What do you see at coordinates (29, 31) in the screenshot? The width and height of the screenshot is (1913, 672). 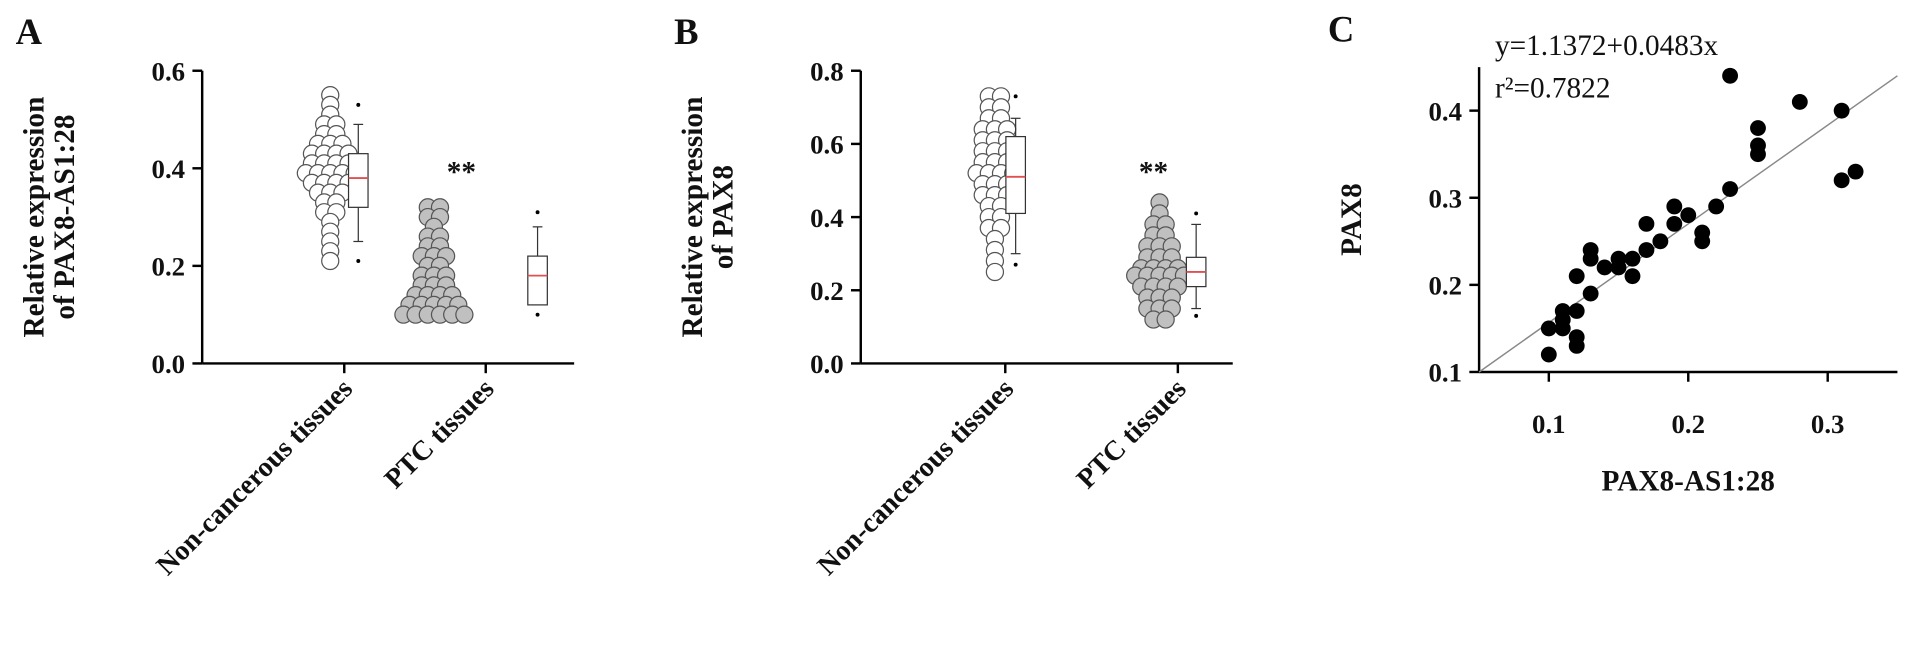 I see `panel-label: A` at bounding box center [29, 31].